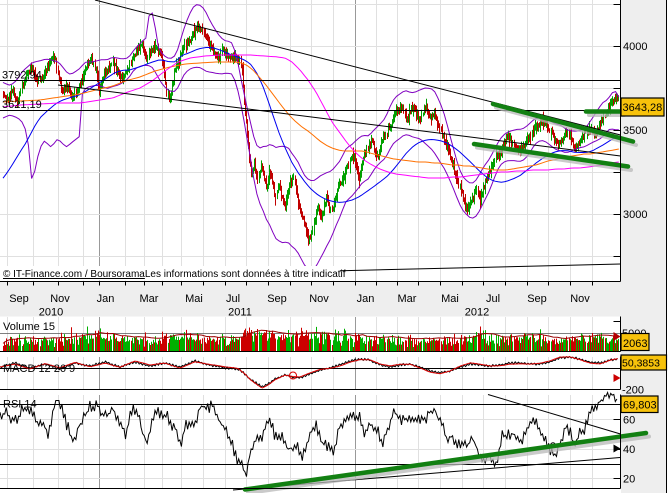 This screenshot has width=670, height=493. What do you see at coordinates (629, 480) in the screenshot?
I see `svg-text: 20` at bounding box center [629, 480].